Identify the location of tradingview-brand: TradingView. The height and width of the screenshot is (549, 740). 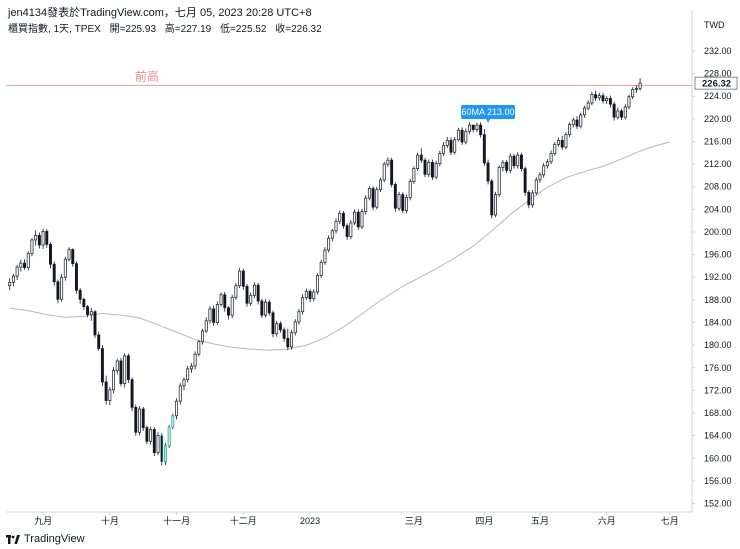
(45, 539).